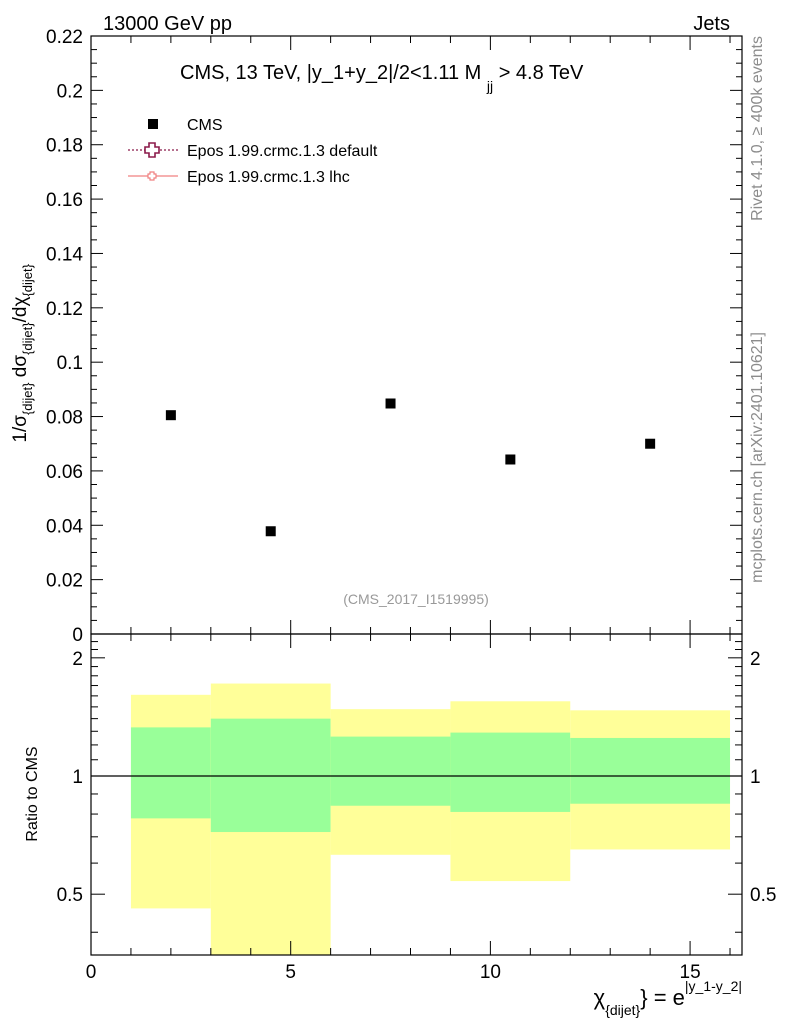 This screenshot has height=1024, width=786. I want to click on main-title-tail: > 4.8 TeV, so click(541, 73).